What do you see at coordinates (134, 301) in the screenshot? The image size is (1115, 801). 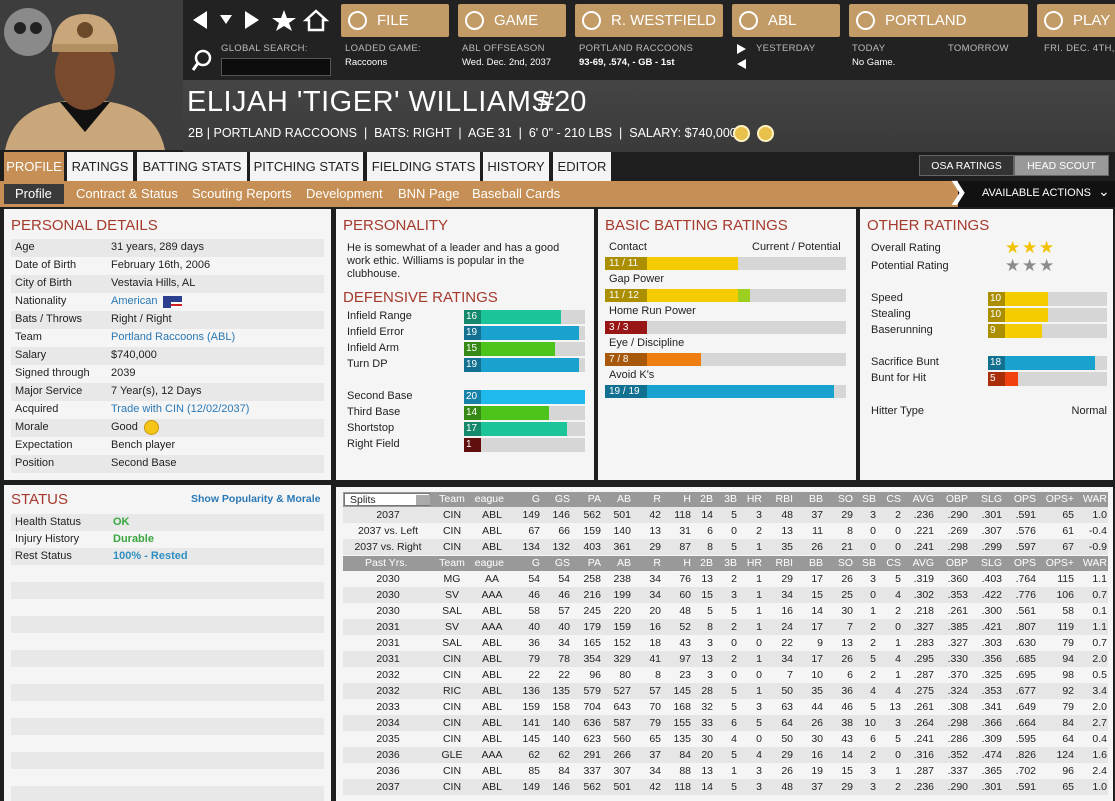 I see `detail-value: American` at bounding box center [134, 301].